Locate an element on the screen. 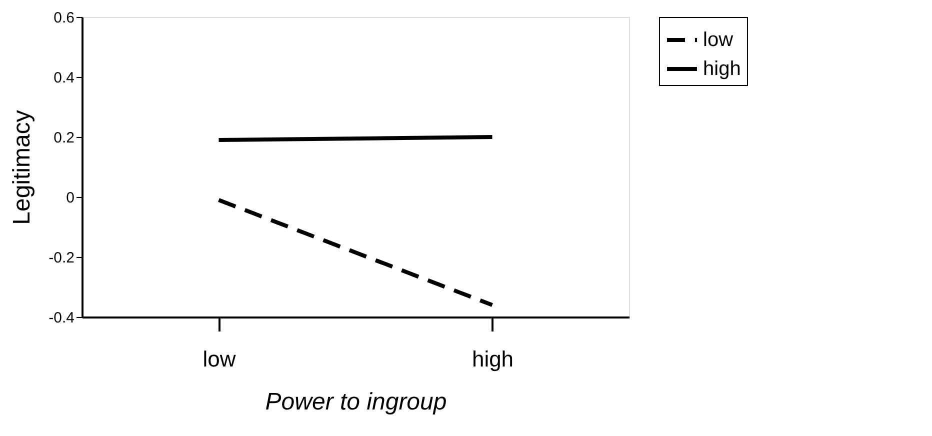 The width and height of the screenshot is (932, 436). y-tick-label: 0.6 is located at coordinates (64, 18).